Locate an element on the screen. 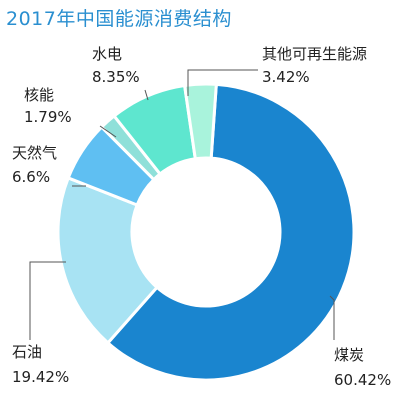  slice-name-label-6: 其他可再生能源 is located at coordinates (314, 54).